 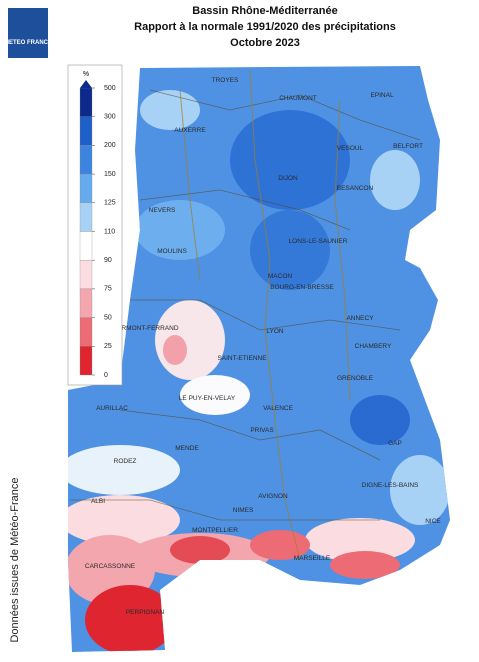 I want to click on legend-tick-label: 110, so click(x=109, y=231).